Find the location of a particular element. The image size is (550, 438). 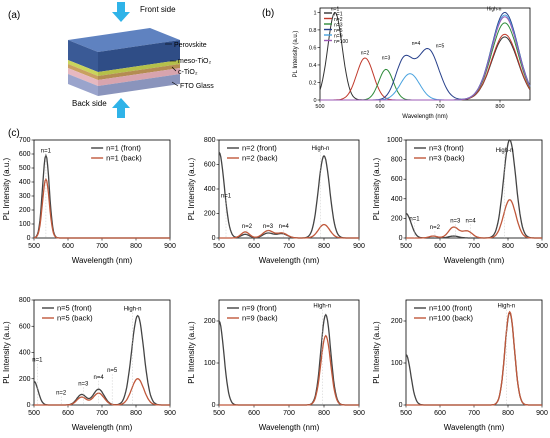

legend-entry: n=1 (front) is located at coordinates (123, 148).